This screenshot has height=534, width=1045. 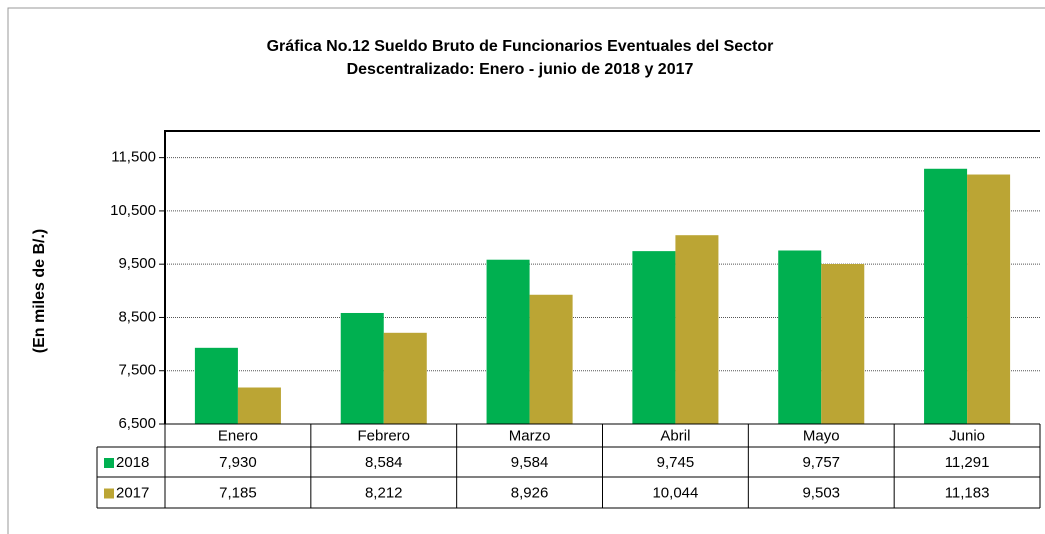 What do you see at coordinates (675, 435) in the screenshot?
I see `x-tick-label: Abril` at bounding box center [675, 435].